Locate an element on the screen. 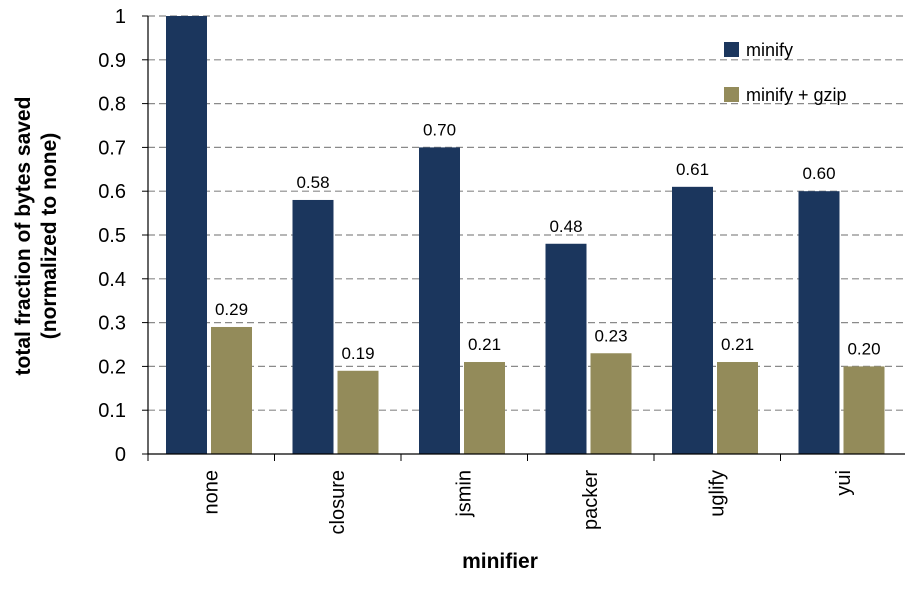 Image resolution: width=905 pixels, height=592 pixels. bar-minify-closure is located at coordinates (313, 326).